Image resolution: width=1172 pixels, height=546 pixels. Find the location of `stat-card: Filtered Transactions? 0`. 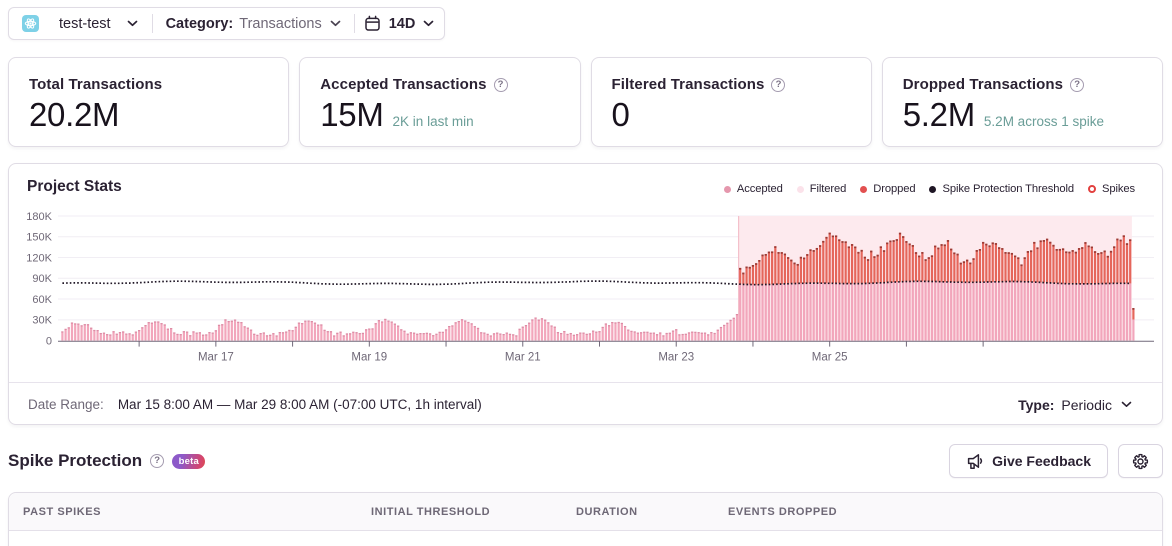

stat-card: Filtered Transactions? 0 is located at coordinates (731, 102).